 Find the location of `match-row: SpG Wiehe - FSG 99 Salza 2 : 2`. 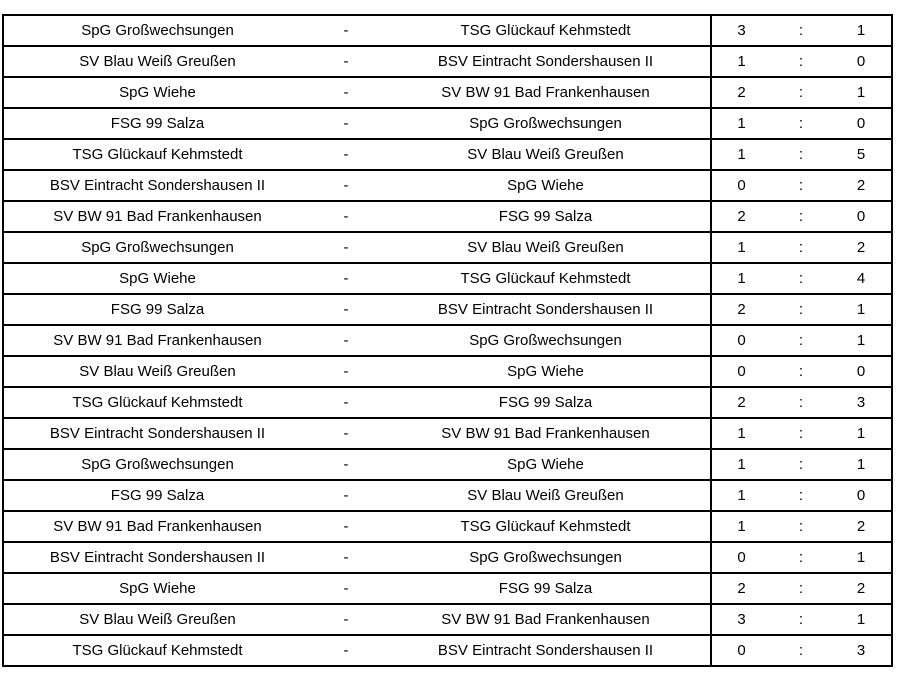

match-row: SpG Wiehe - FSG 99 Salza 2 : 2 is located at coordinates (447, 588).